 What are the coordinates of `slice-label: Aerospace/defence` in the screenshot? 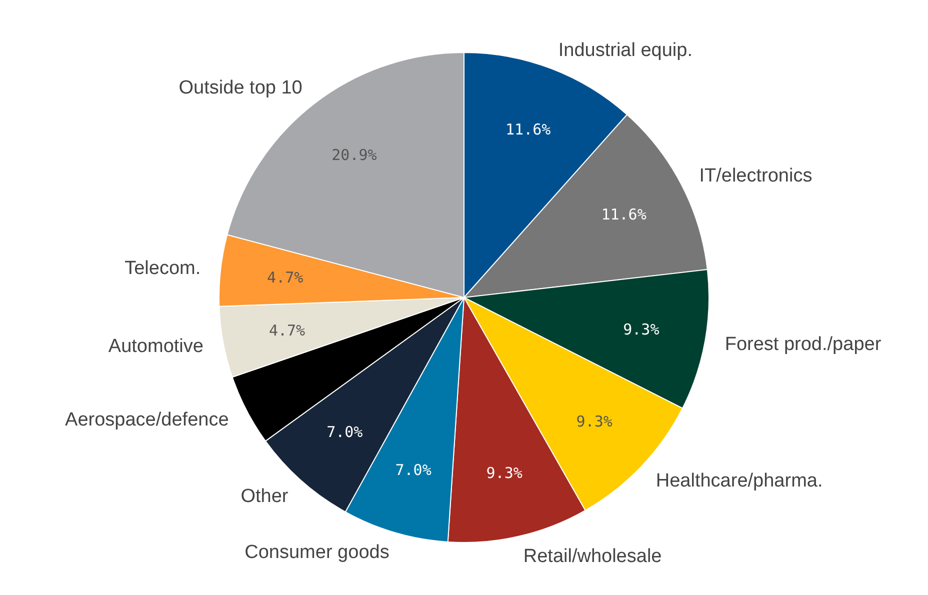 It's located at (147, 420).